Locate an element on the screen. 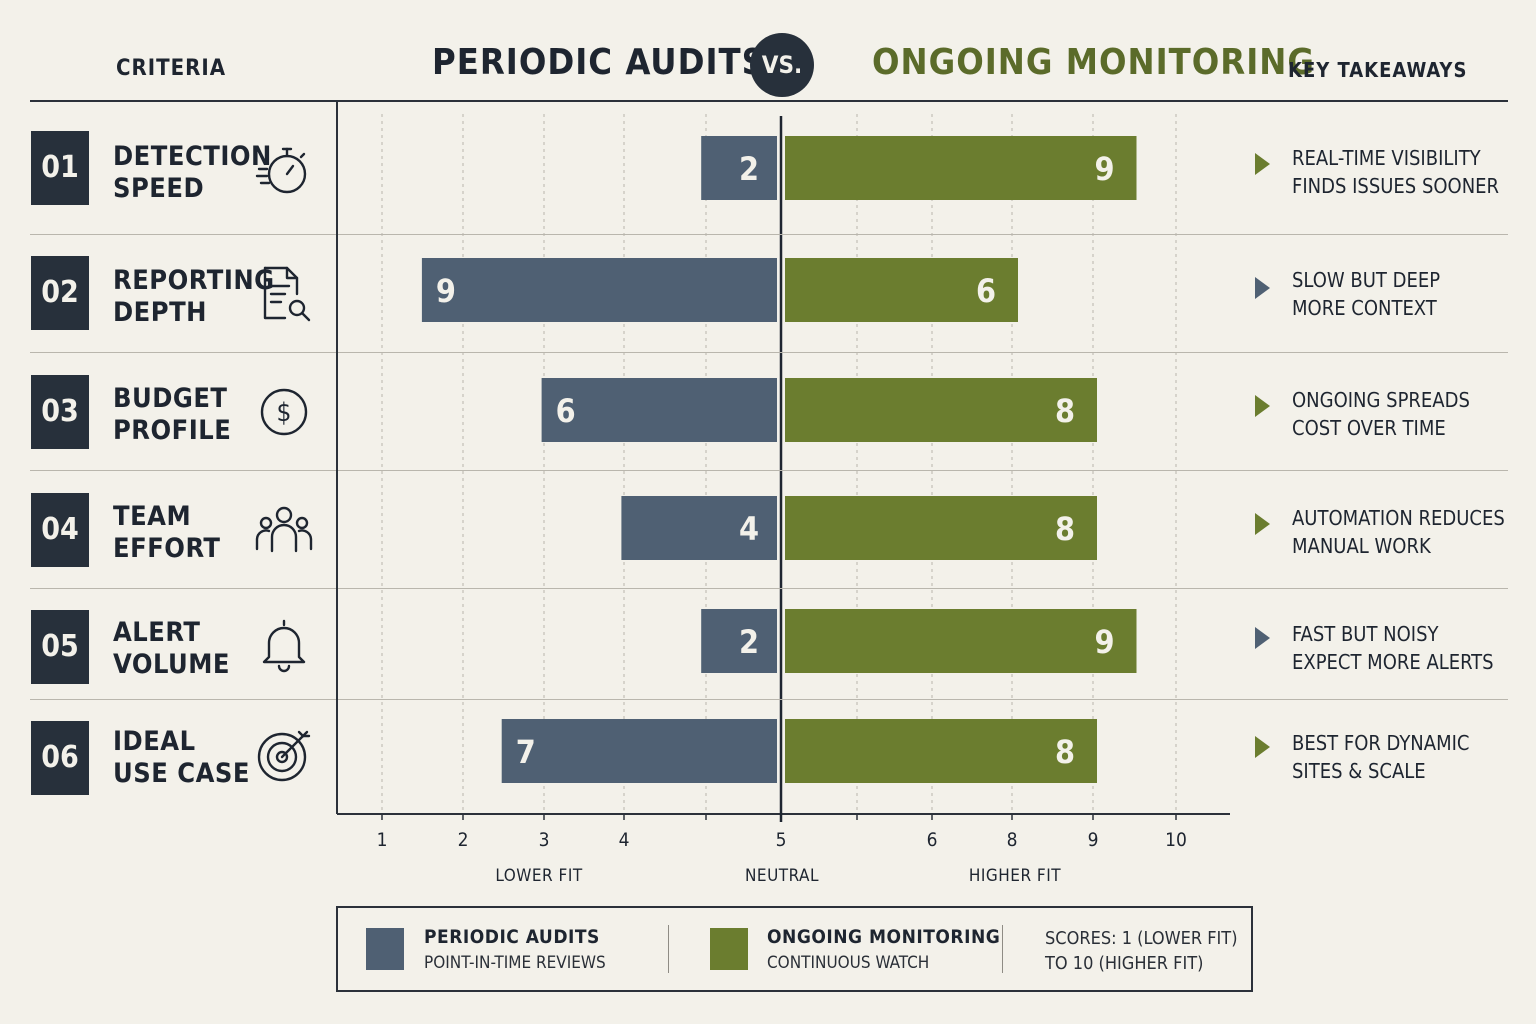 The height and width of the screenshot is (1024, 1536). criterion-label: TEAM EFFORT is located at coordinates (167, 532).